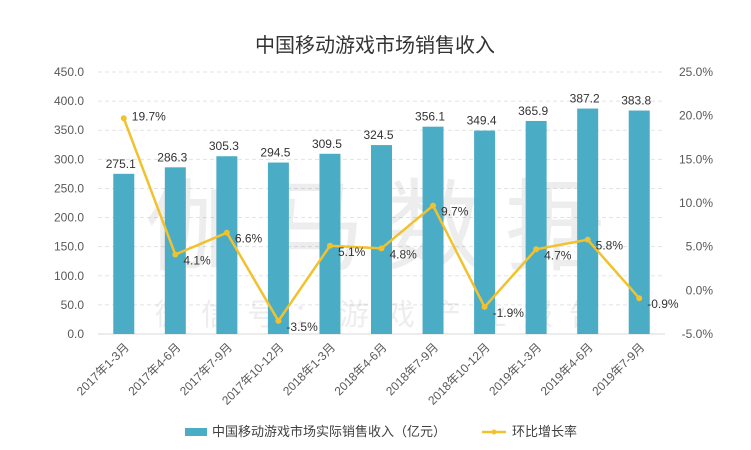  What do you see at coordinates (700, 290) in the screenshot?
I see `right-tick-label: 0.0%` at bounding box center [700, 290].